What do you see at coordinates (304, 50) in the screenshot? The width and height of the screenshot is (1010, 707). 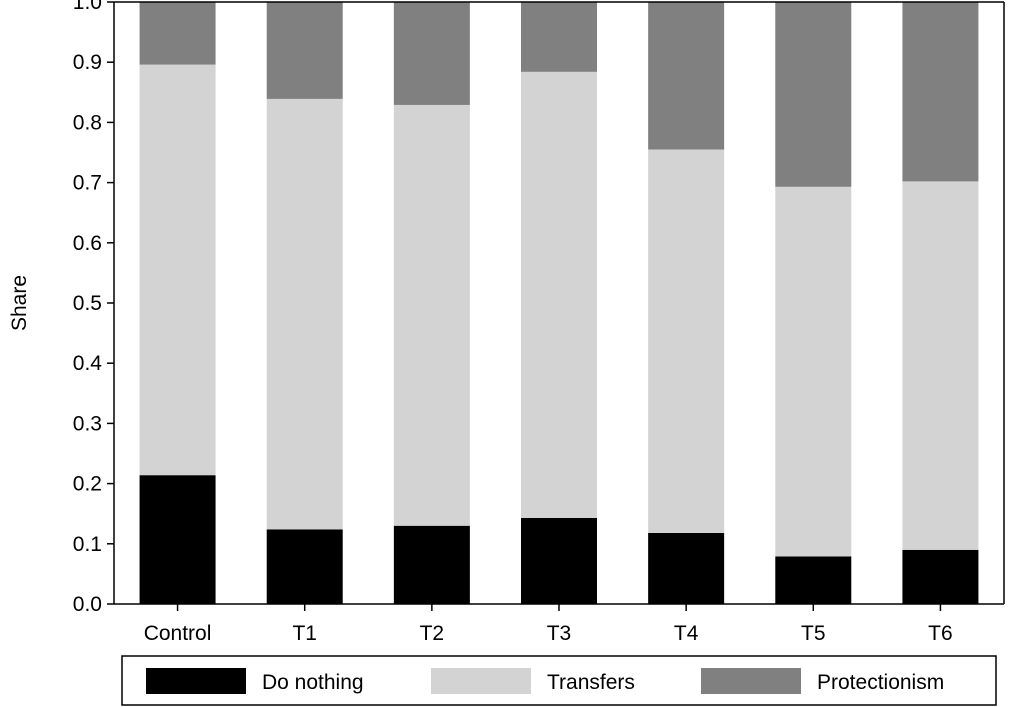 I see `bar-t1-protectionism` at bounding box center [304, 50].